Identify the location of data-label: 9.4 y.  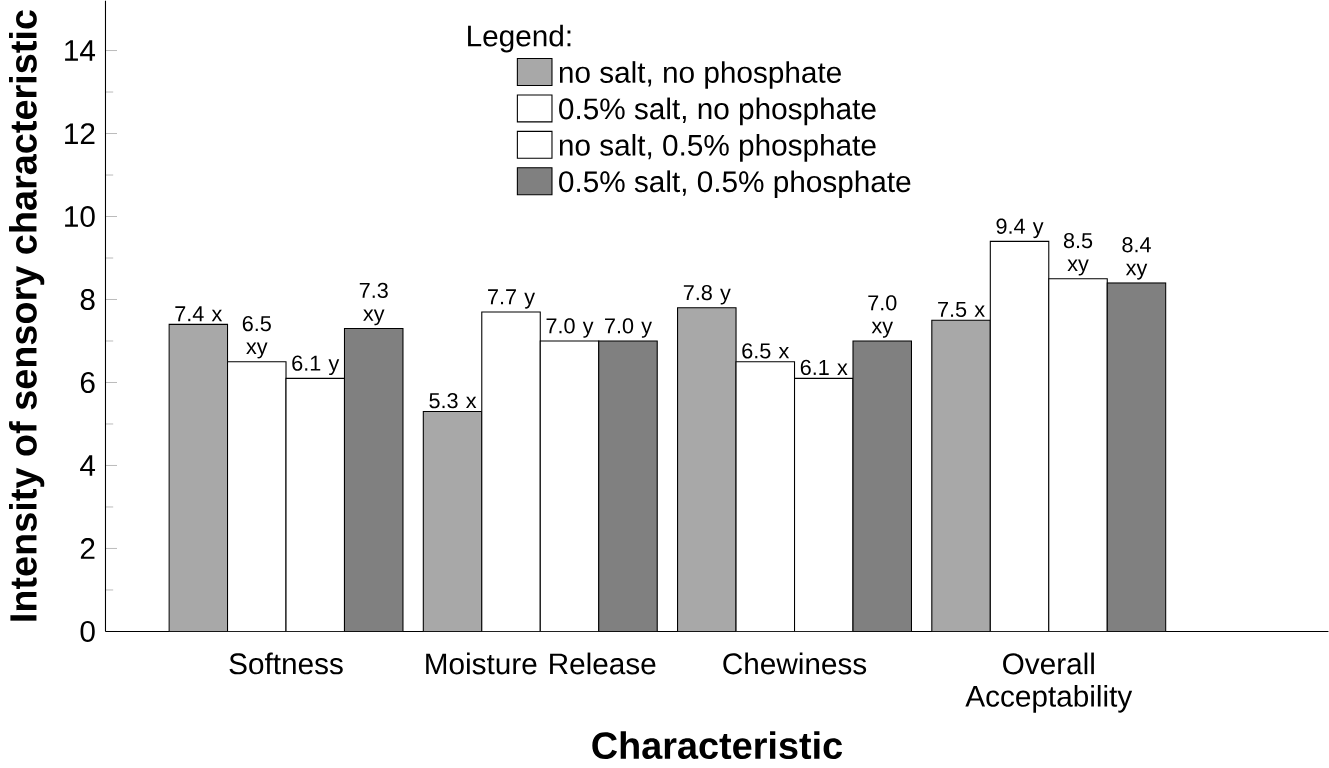
(1020, 228).